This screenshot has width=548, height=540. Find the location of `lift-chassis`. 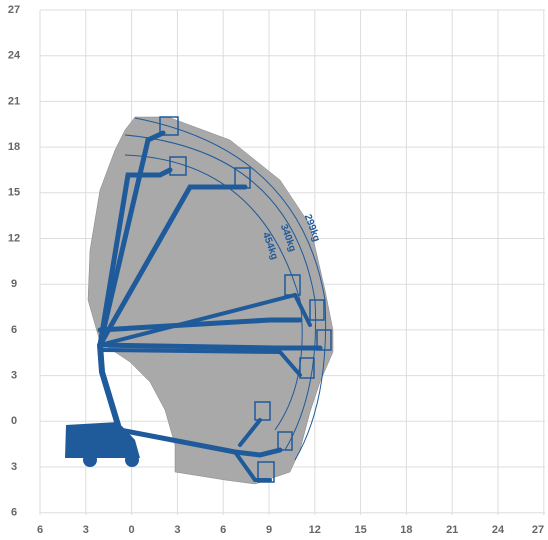

lift-chassis is located at coordinates (102, 444).